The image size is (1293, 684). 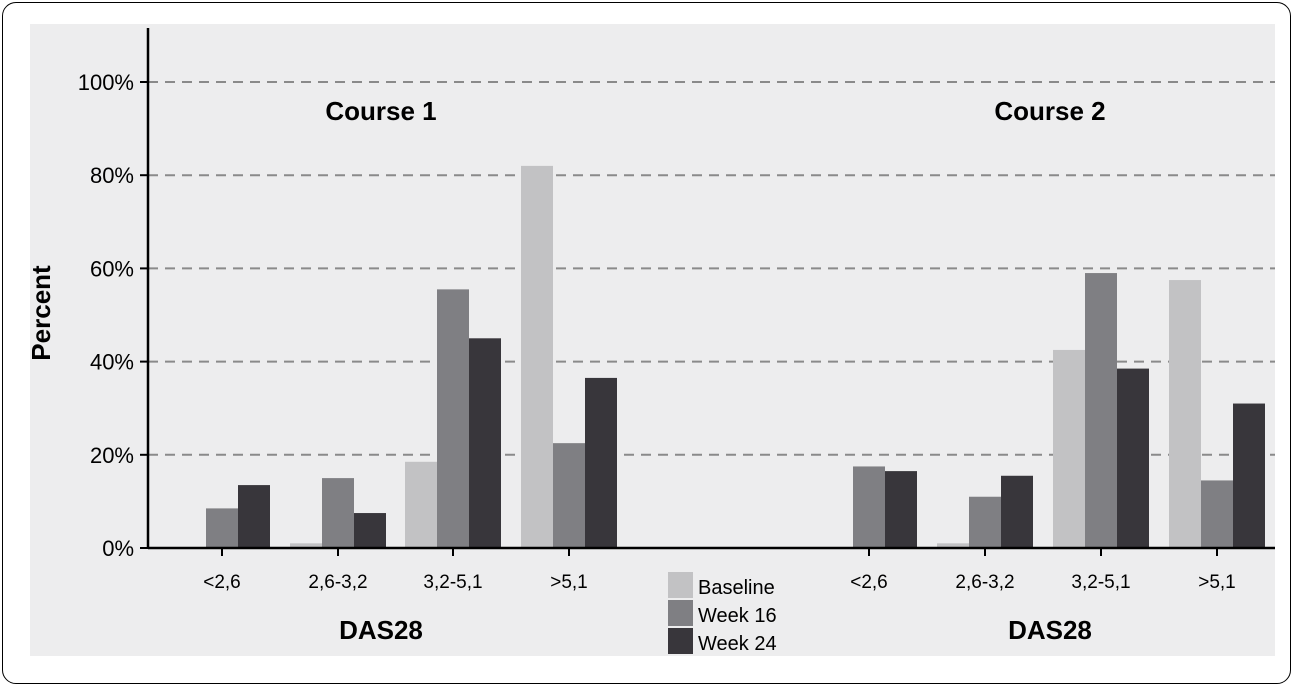 I want to click on y-tick-label: 20%, so click(x=112, y=455).